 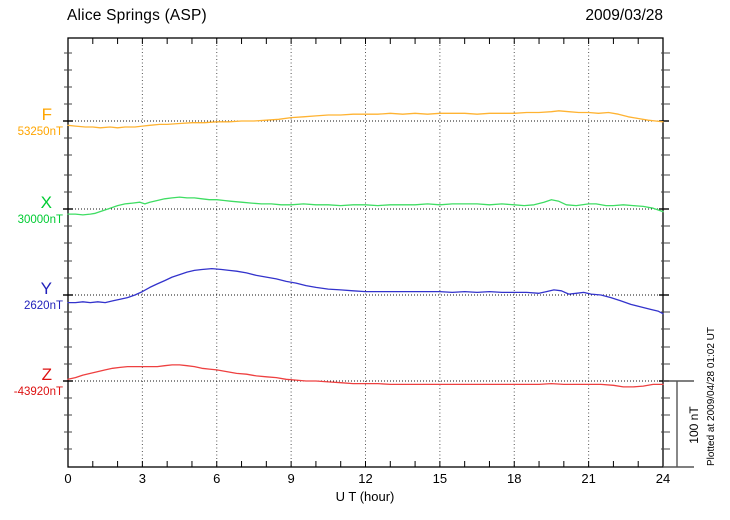 What do you see at coordinates (588, 478) in the screenshot?
I see `x-tick-label: 21` at bounding box center [588, 478].